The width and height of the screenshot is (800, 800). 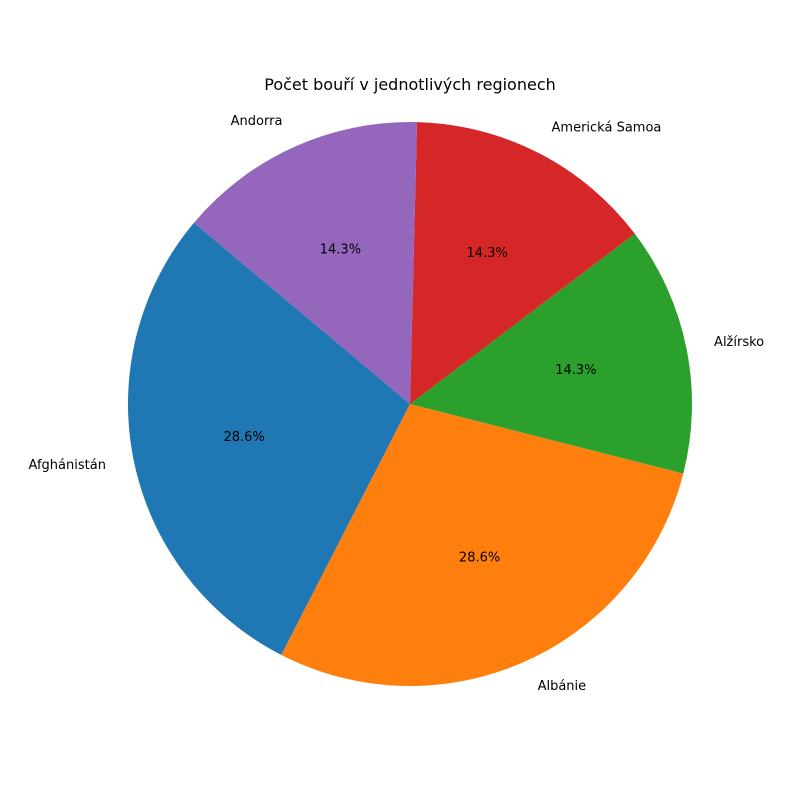 I want to click on slice-category-label: Albánie, so click(x=562, y=686).